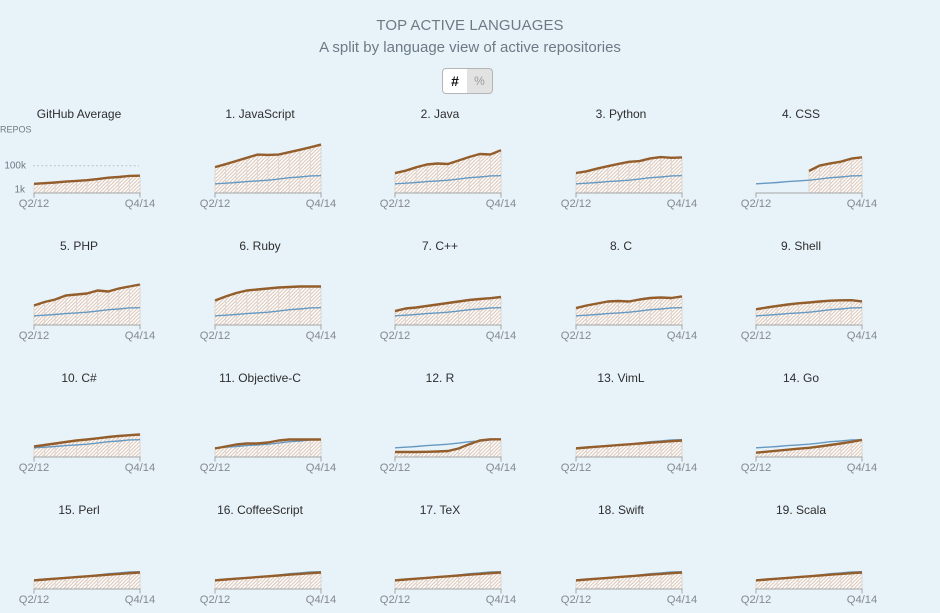 This screenshot has height=613, width=940. What do you see at coordinates (440, 245) in the screenshot?
I see `svg-text: 7. C++` at bounding box center [440, 245].